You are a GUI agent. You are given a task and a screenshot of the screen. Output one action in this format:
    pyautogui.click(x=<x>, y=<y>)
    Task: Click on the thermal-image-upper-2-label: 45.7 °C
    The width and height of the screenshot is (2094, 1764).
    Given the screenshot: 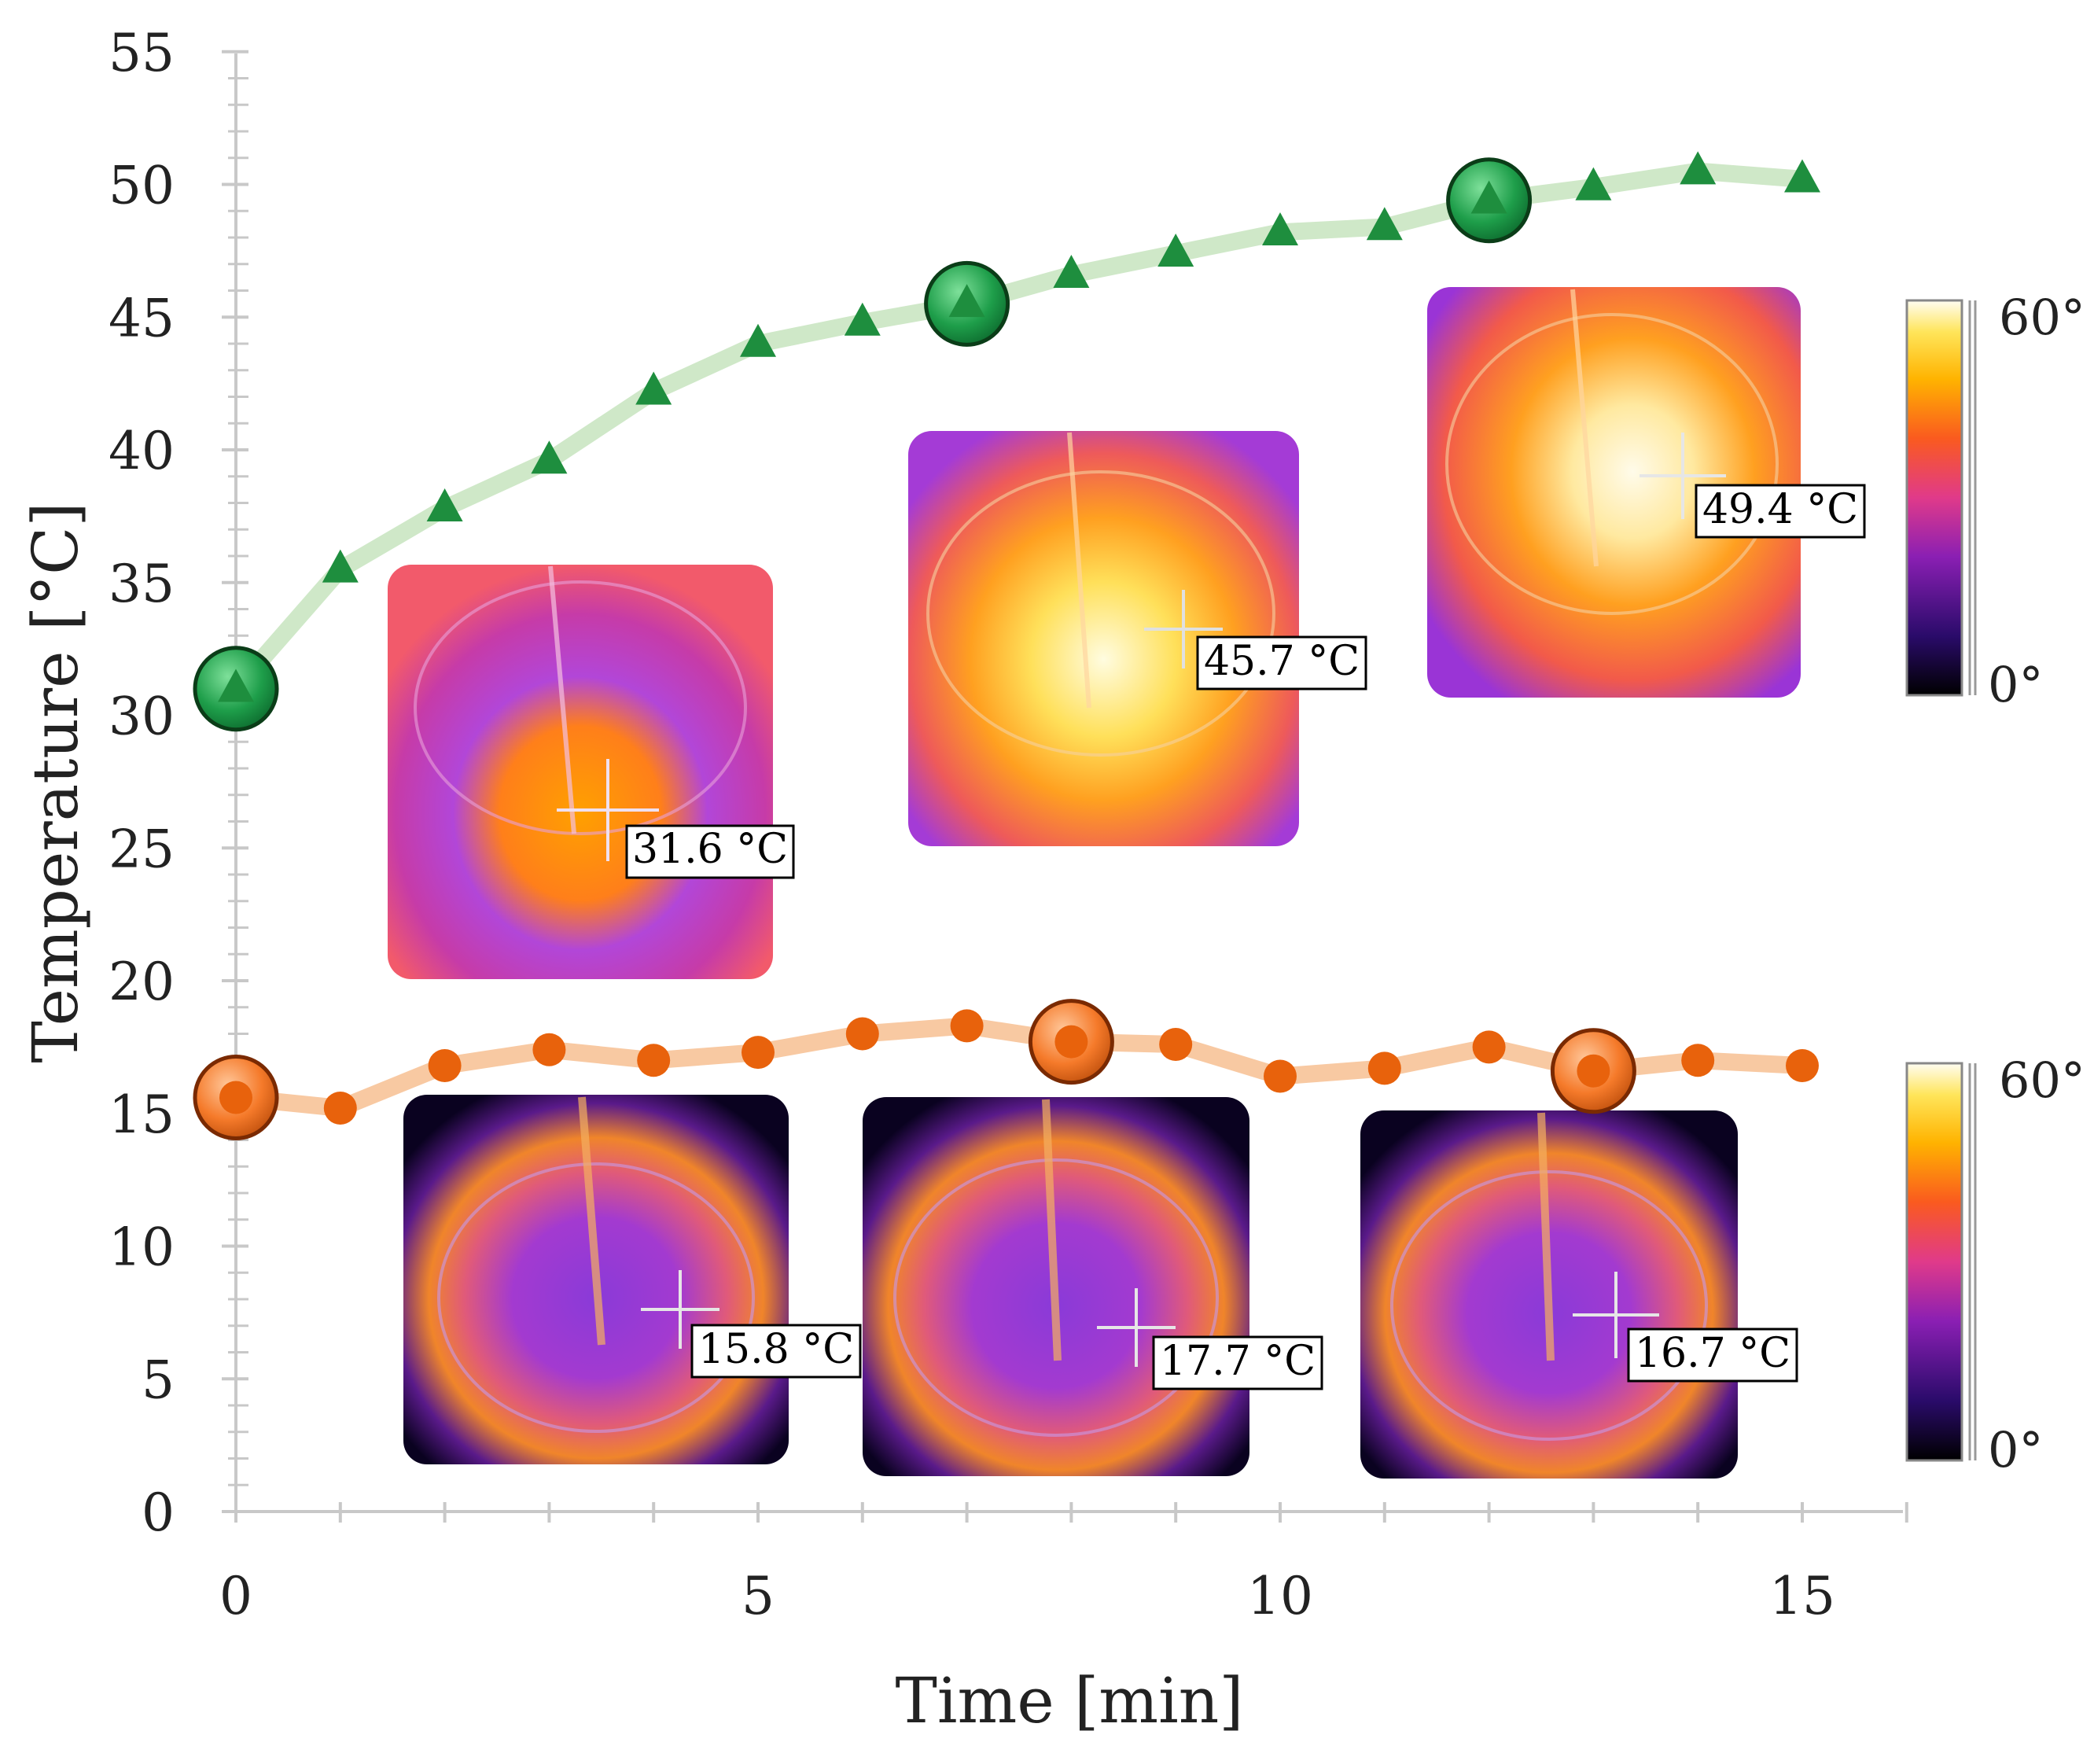 What is the action you would take?
    pyautogui.click(x=1282, y=661)
    